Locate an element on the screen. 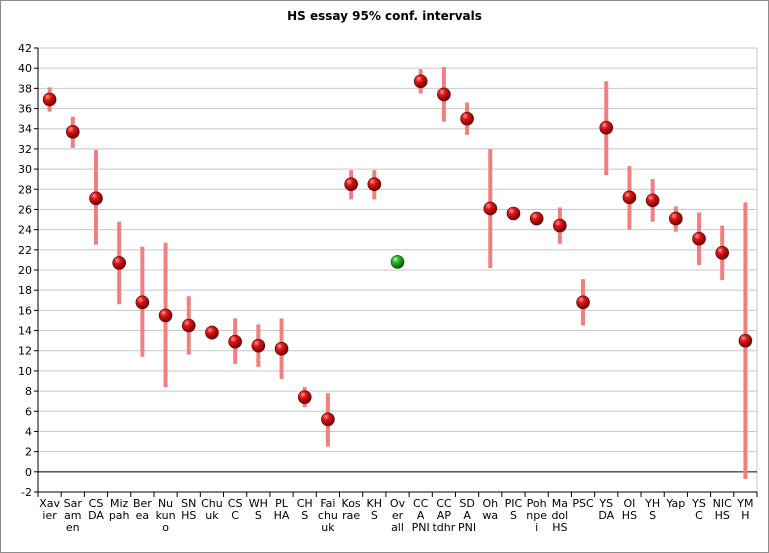  x-tick-label: NIC HS is located at coordinates (722, 509).